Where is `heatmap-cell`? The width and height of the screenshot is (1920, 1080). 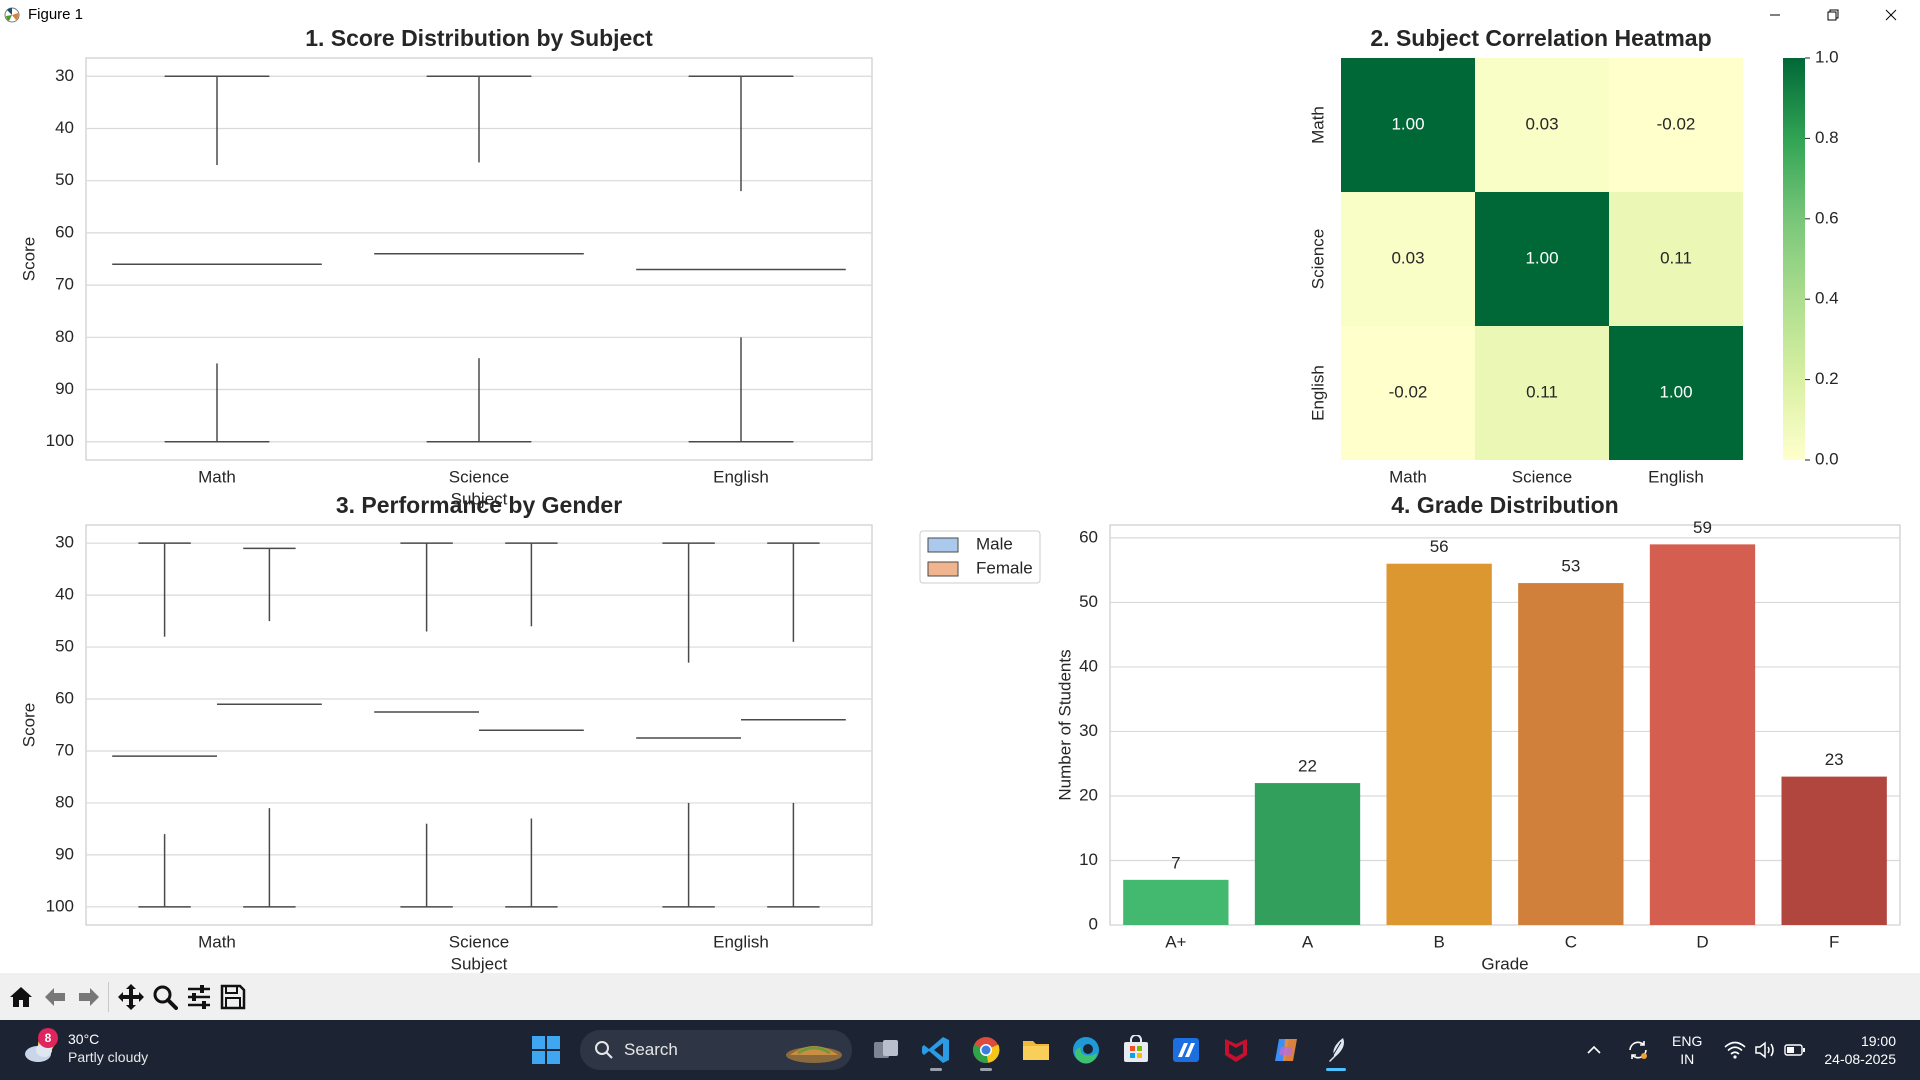
heatmap-cell is located at coordinates (1542, 125).